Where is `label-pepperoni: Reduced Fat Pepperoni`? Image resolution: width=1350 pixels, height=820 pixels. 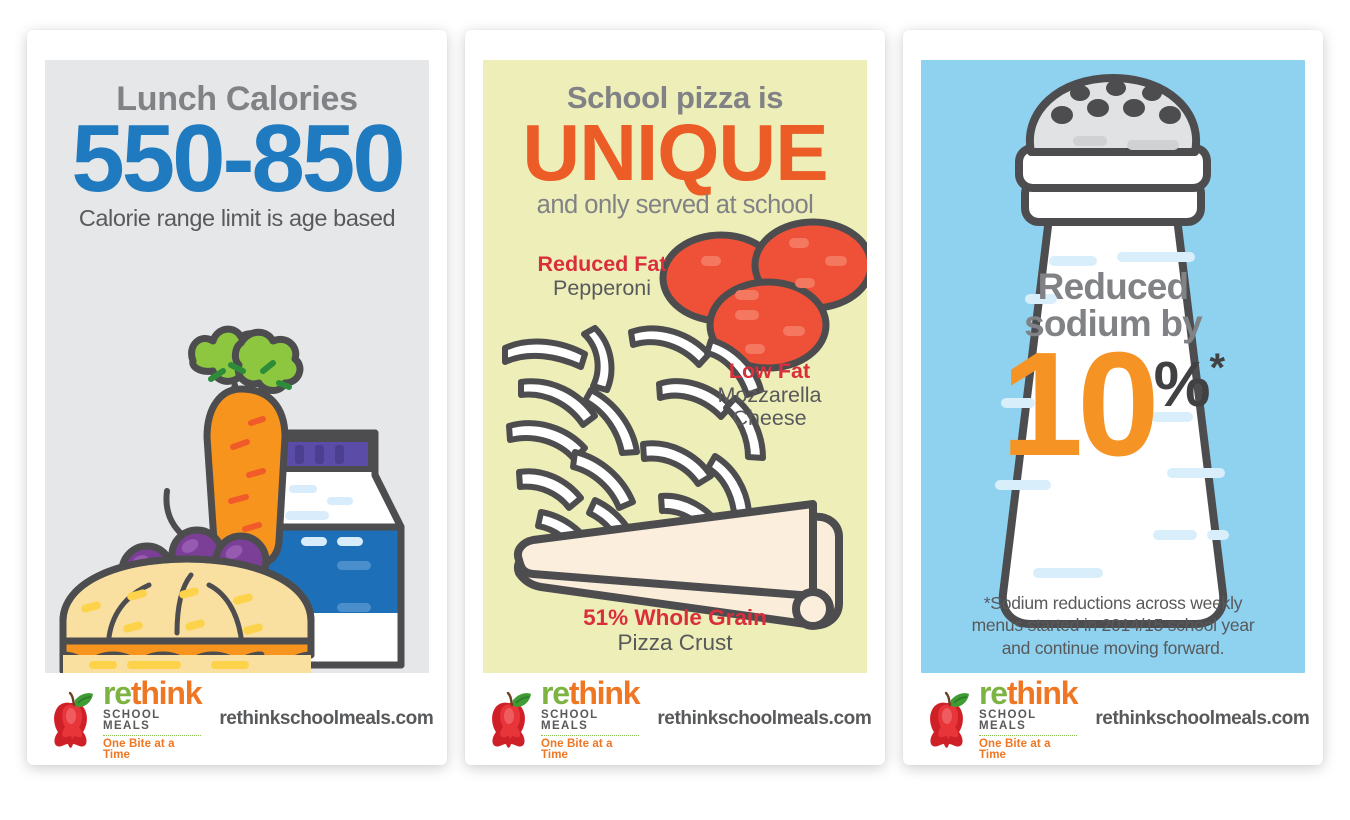 label-pepperoni: Reduced Fat Pepperoni is located at coordinates (602, 276).